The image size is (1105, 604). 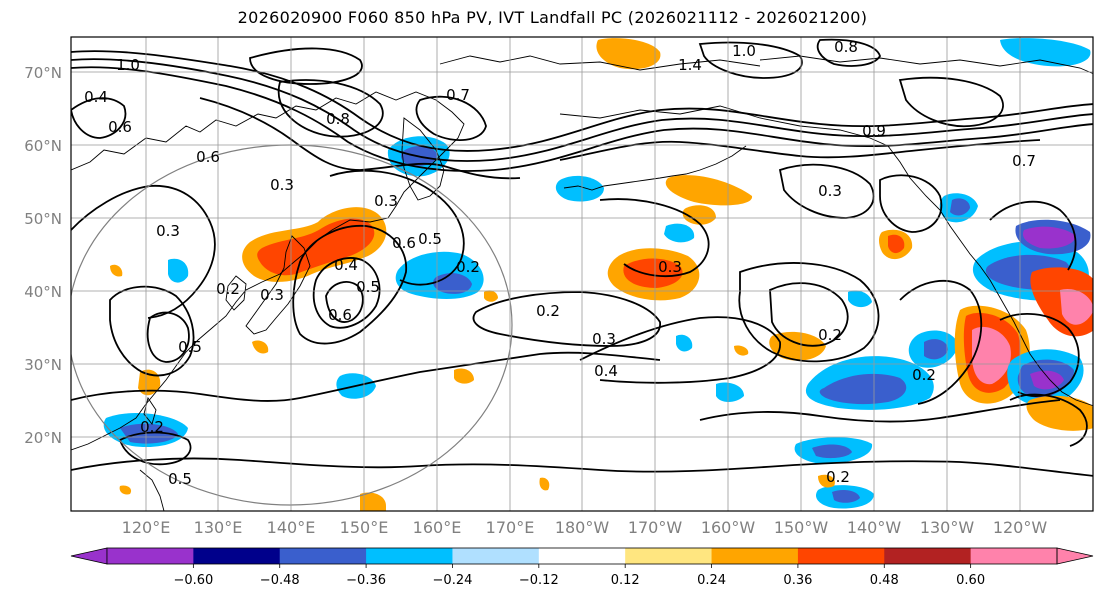 I want to click on fill-aleut-pos, so click(x=709, y=190).